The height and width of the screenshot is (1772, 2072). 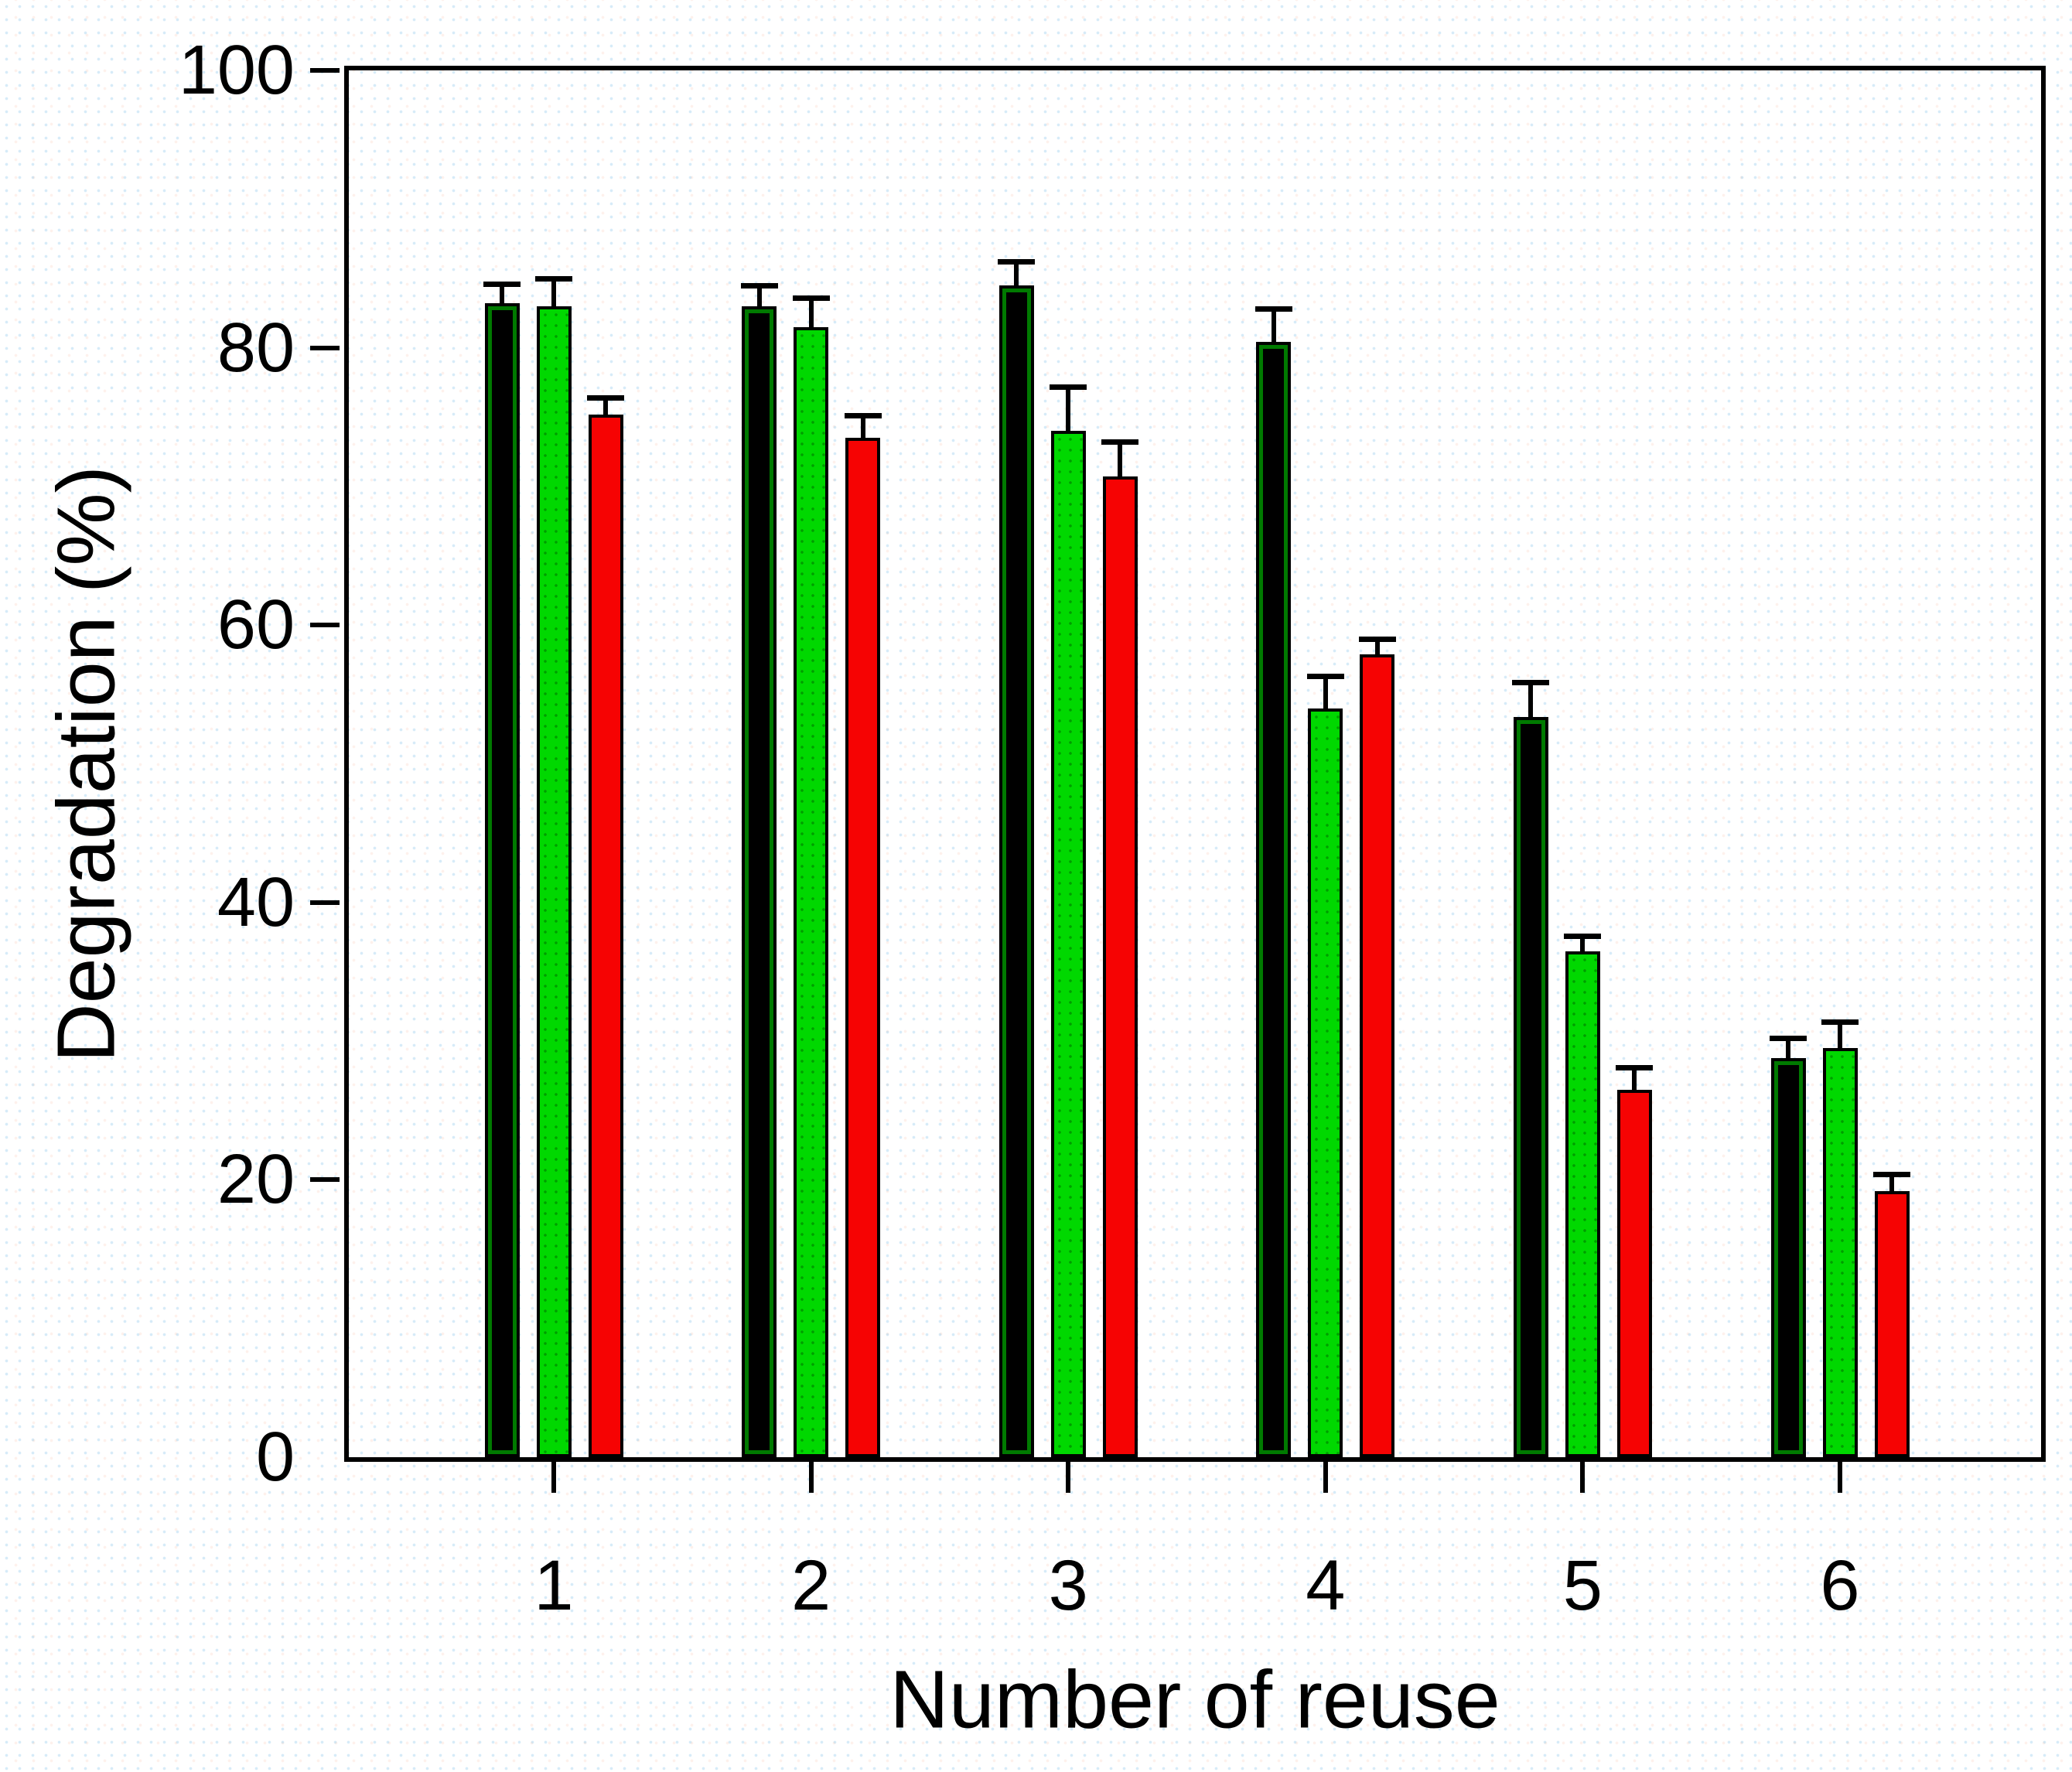 I want to click on x-axis-tick-label-2: 2, so click(x=811, y=1585).